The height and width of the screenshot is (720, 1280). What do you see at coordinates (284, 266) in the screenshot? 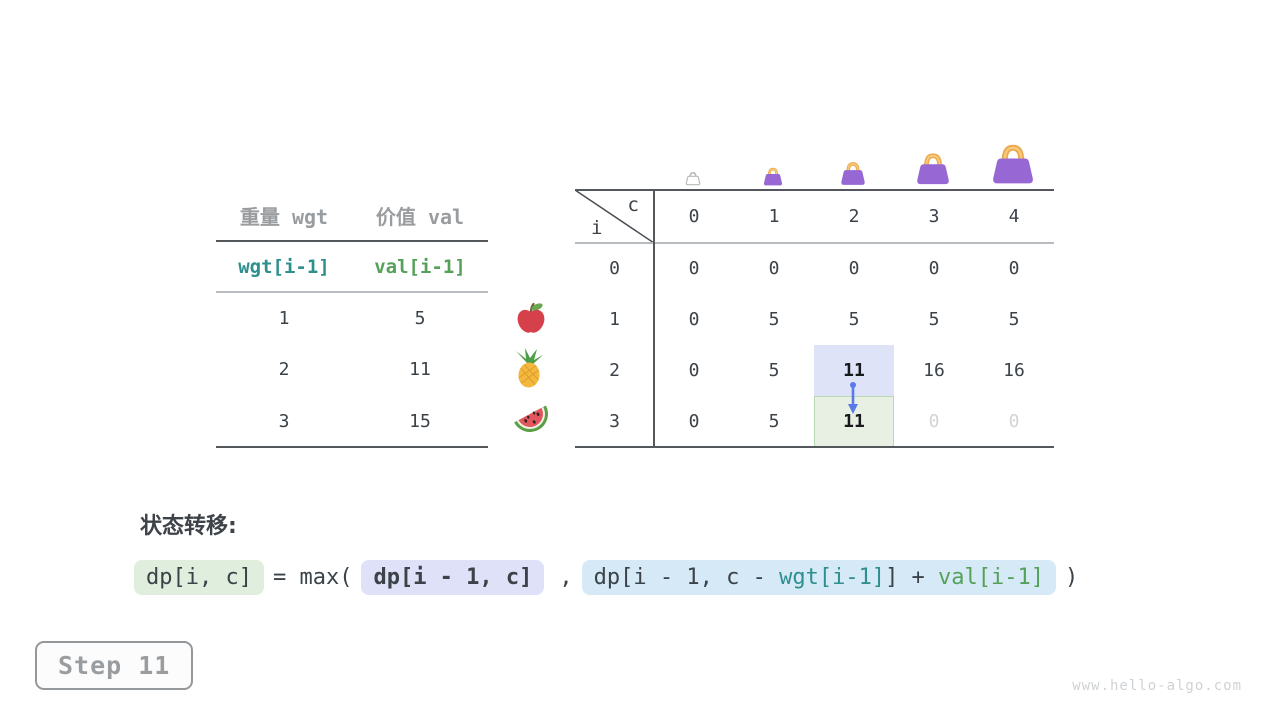
I see `items-index-wgt: wgt[i-1]` at bounding box center [284, 266].